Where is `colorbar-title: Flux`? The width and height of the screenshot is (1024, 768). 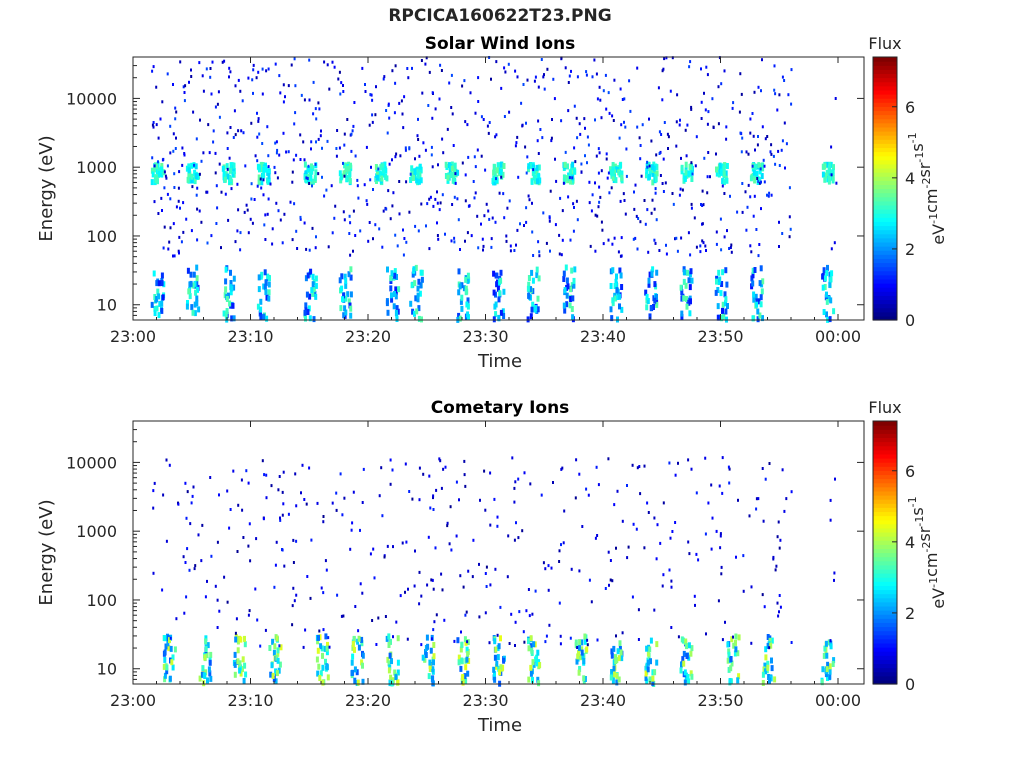
colorbar-title: Flux is located at coordinates (884, 407).